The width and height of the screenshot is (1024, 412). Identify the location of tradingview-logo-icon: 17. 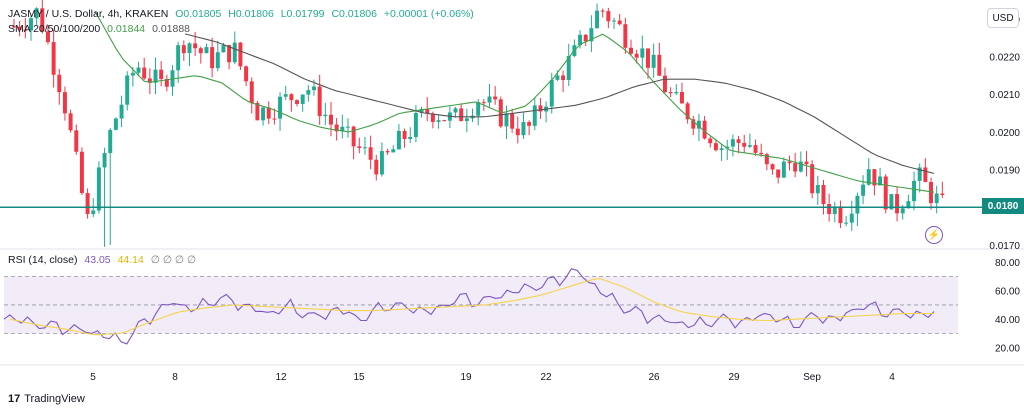
(14, 399).